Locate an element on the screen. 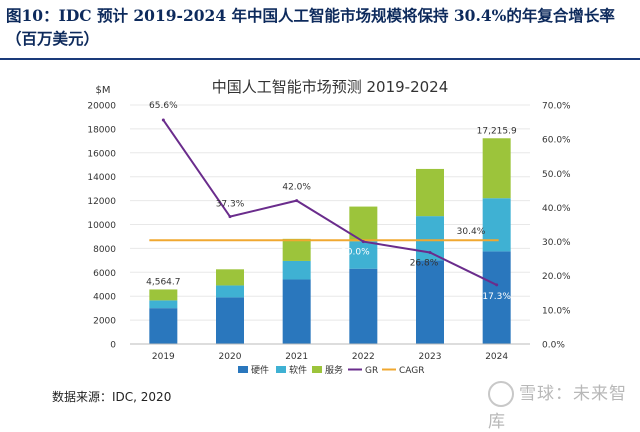 The height and width of the screenshot is (432, 640). x-tick-label: 2019 is located at coordinates (163, 357).